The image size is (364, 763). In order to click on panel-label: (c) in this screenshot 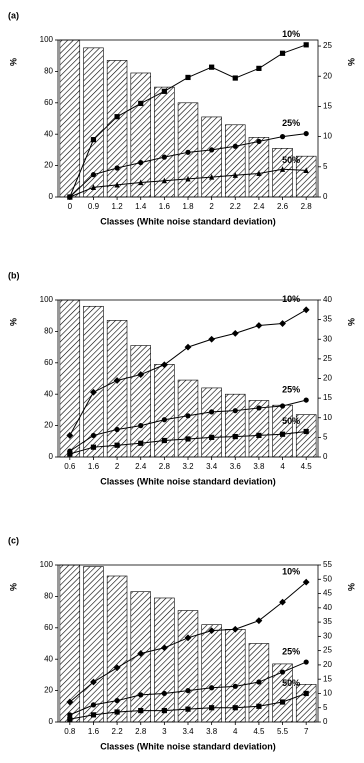, I will do `click(13, 540)`.